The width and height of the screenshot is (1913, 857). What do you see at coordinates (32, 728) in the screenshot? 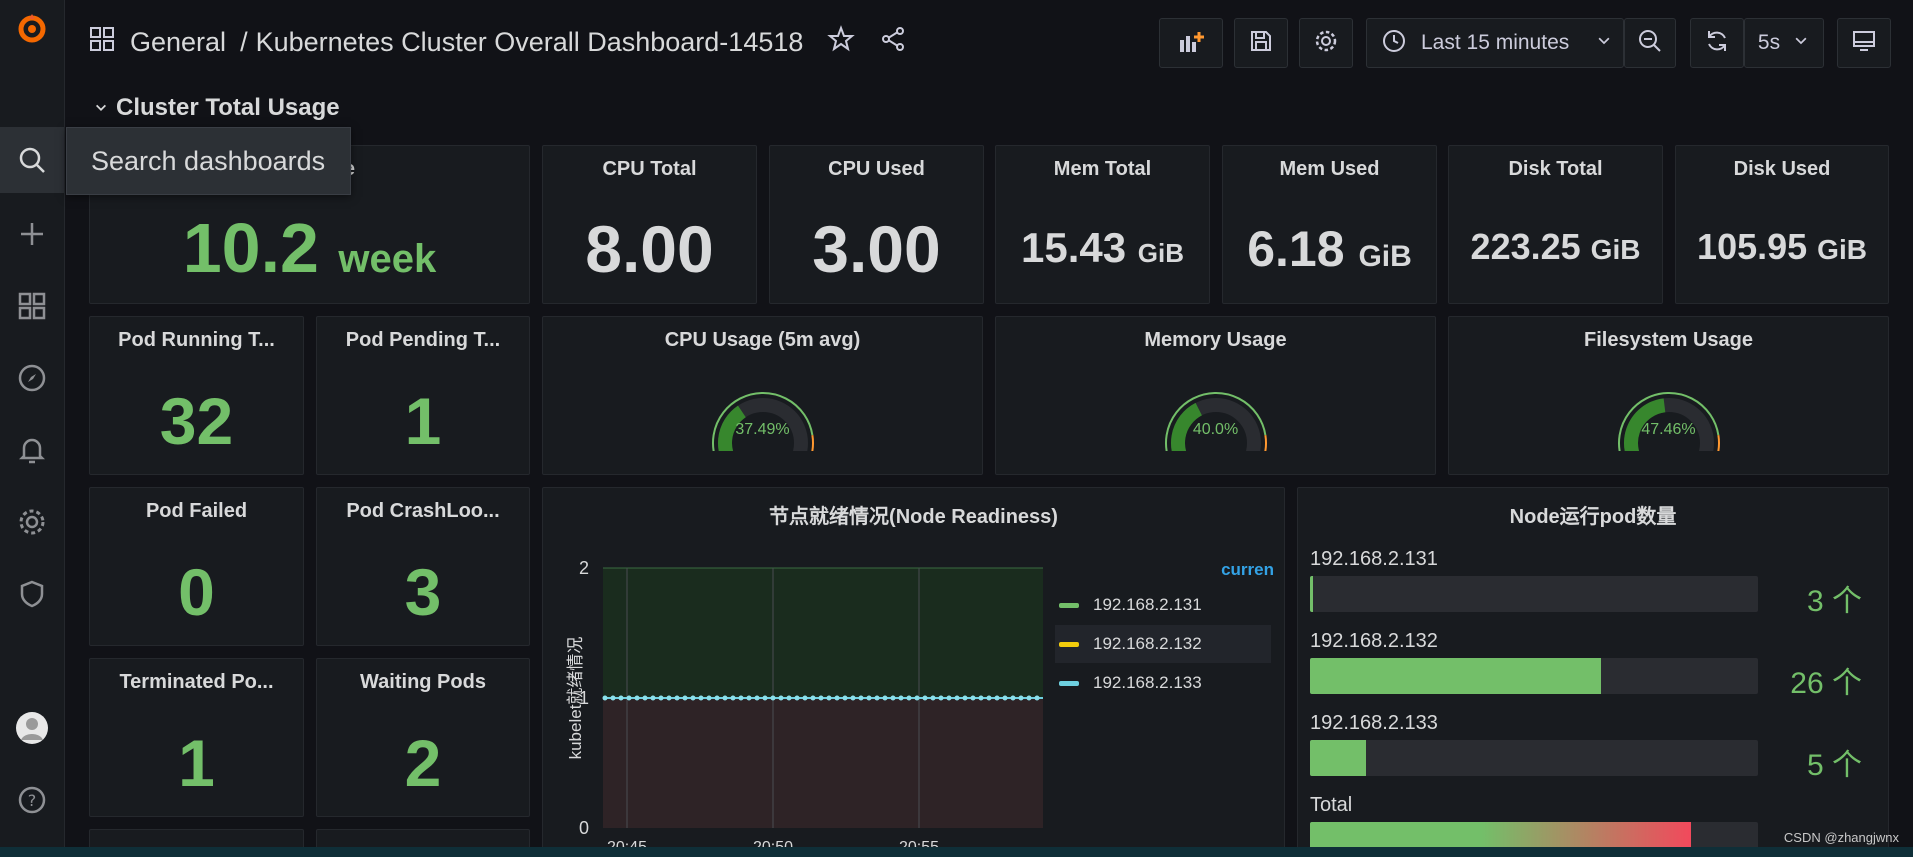
I see `avatar` at bounding box center [32, 728].